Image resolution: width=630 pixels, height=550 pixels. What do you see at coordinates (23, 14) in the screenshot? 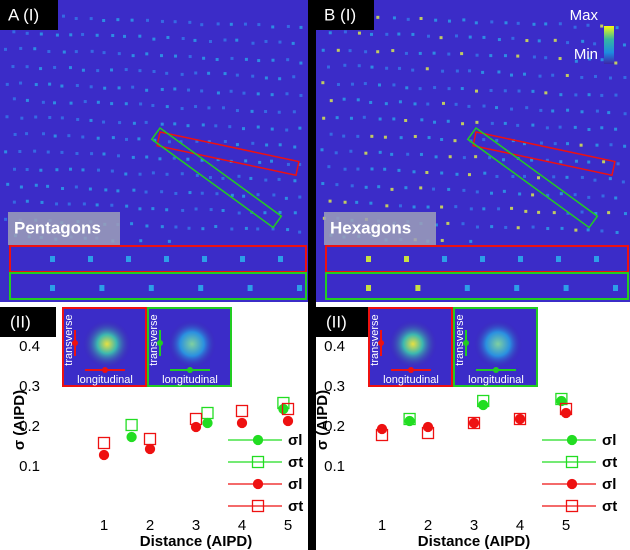
I see `panel-label: A (I)` at bounding box center [23, 14].